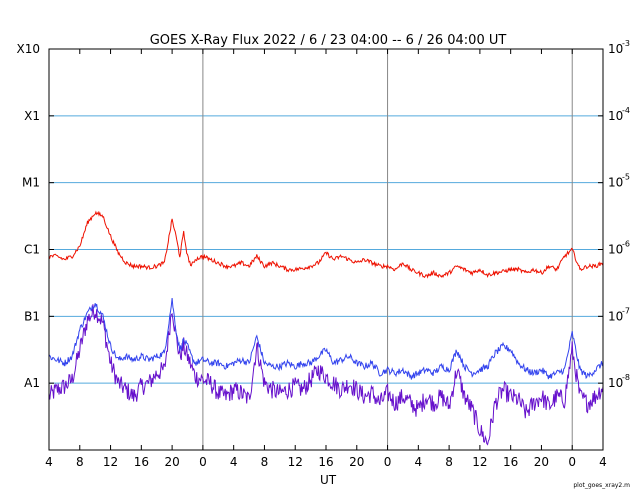 The image size is (640, 500). I want to click on flux-label-exponent: -3, so click(626, 43).